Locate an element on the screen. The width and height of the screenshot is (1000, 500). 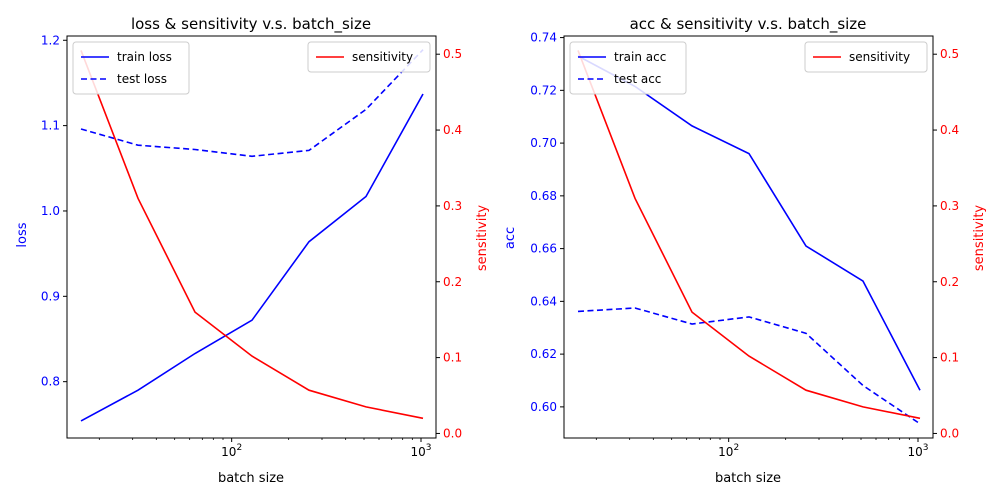
y-tick-label: 1.1 is located at coordinates (50, 126).